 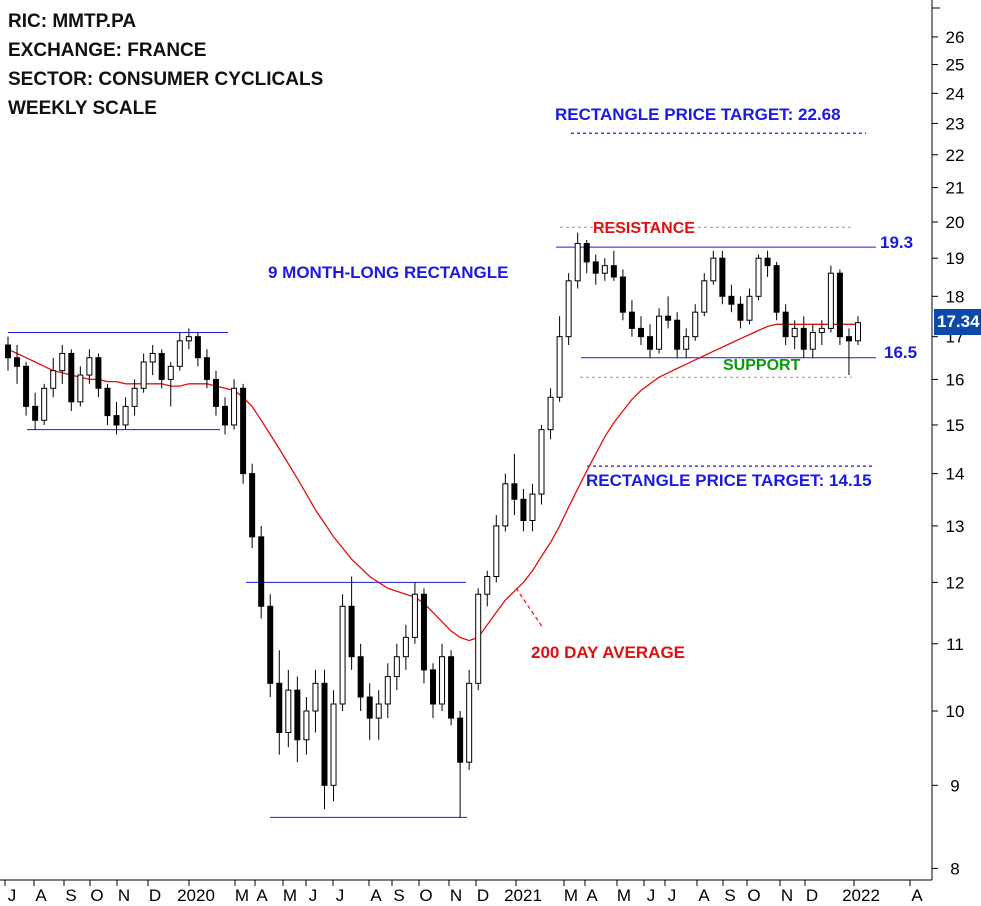 What do you see at coordinates (897, 242) in the screenshot?
I see `resistance-value: 19.3` at bounding box center [897, 242].